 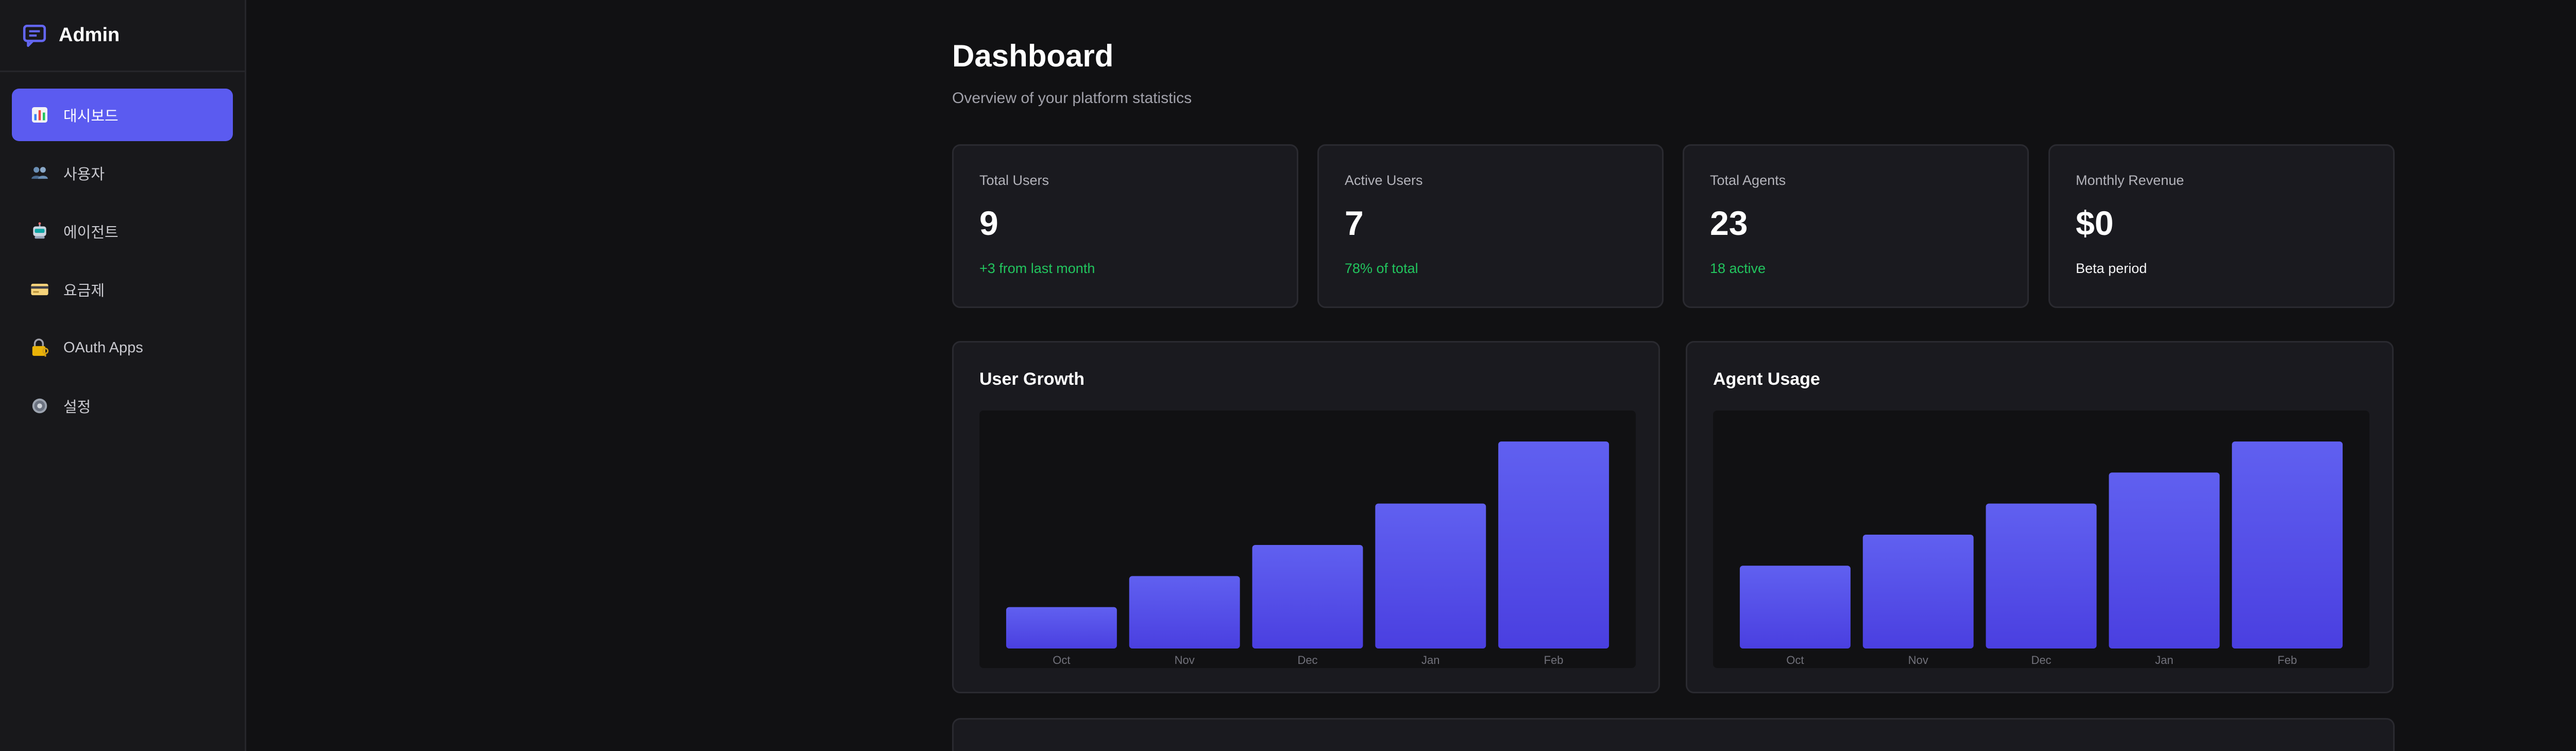 I want to click on sidebar: Admin 대시보드, so click(x=123, y=375).